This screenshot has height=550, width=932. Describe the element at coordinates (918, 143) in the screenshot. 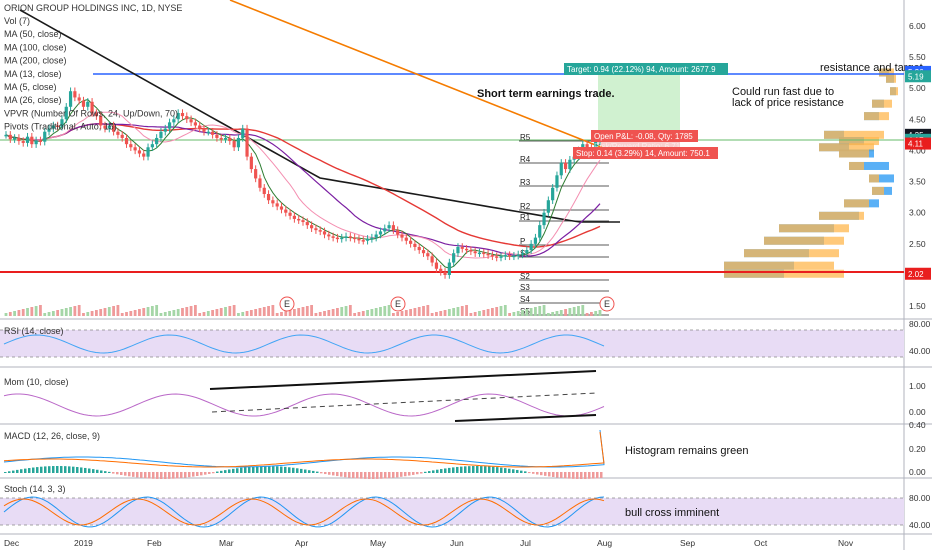

I see `price-badge` at that location.